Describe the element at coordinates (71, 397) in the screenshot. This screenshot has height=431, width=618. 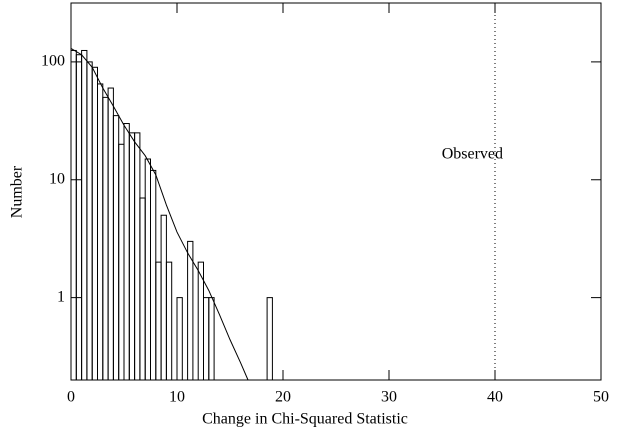
I see `x-tick-label: 0` at that location.